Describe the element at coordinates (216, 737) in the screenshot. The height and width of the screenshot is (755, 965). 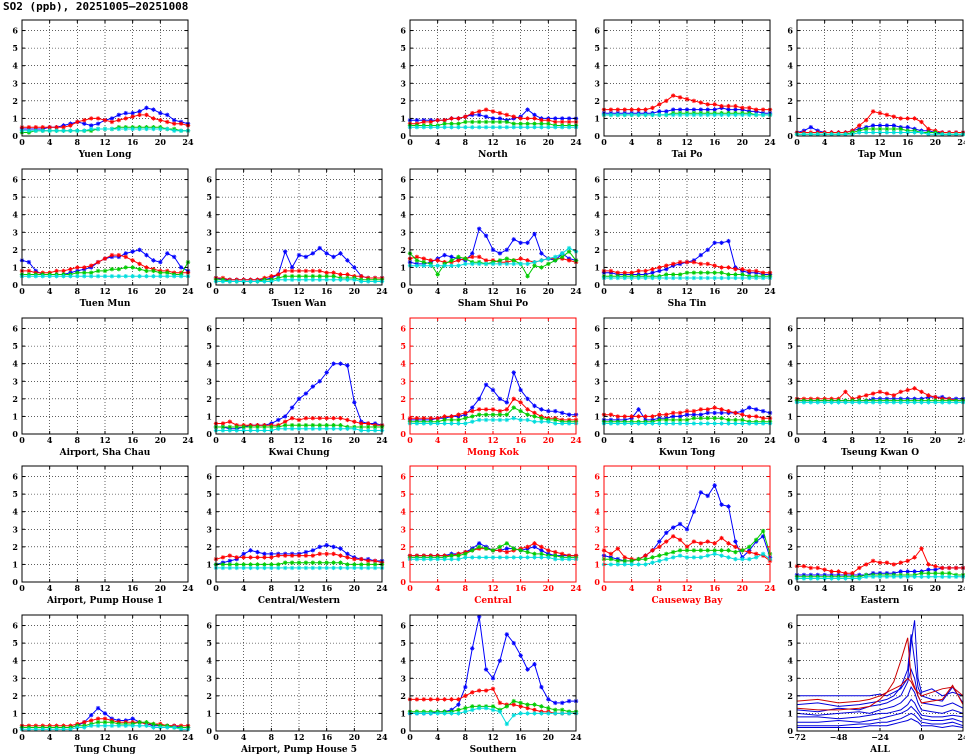
I see `x-tick-label: 0` at that location.